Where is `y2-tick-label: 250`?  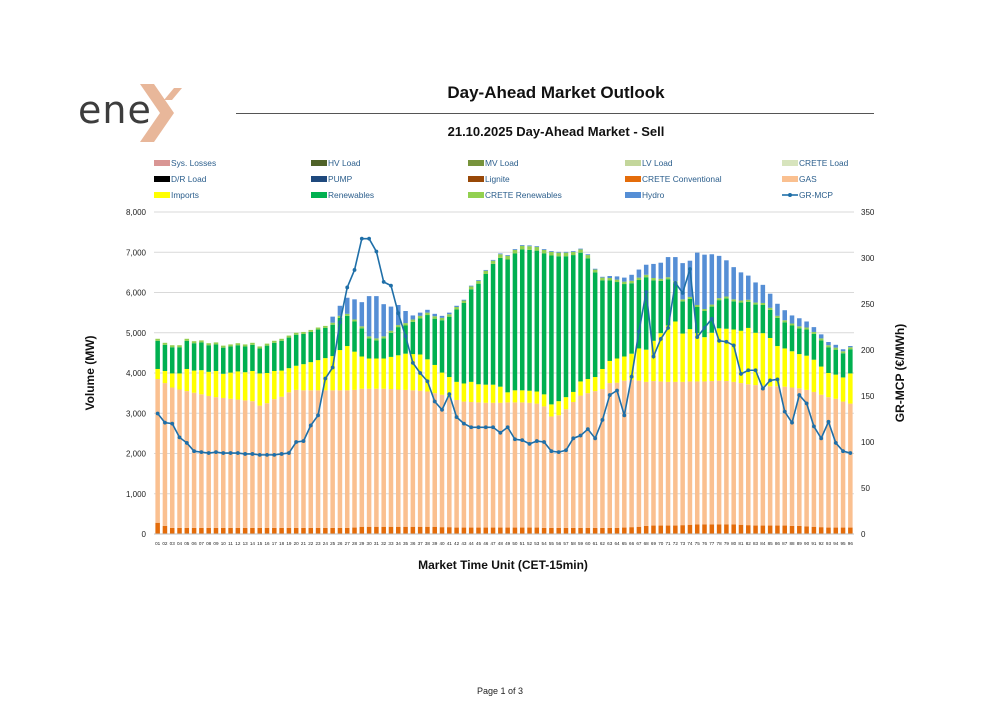 y2-tick-label: 250 is located at coordinates (868, 304).